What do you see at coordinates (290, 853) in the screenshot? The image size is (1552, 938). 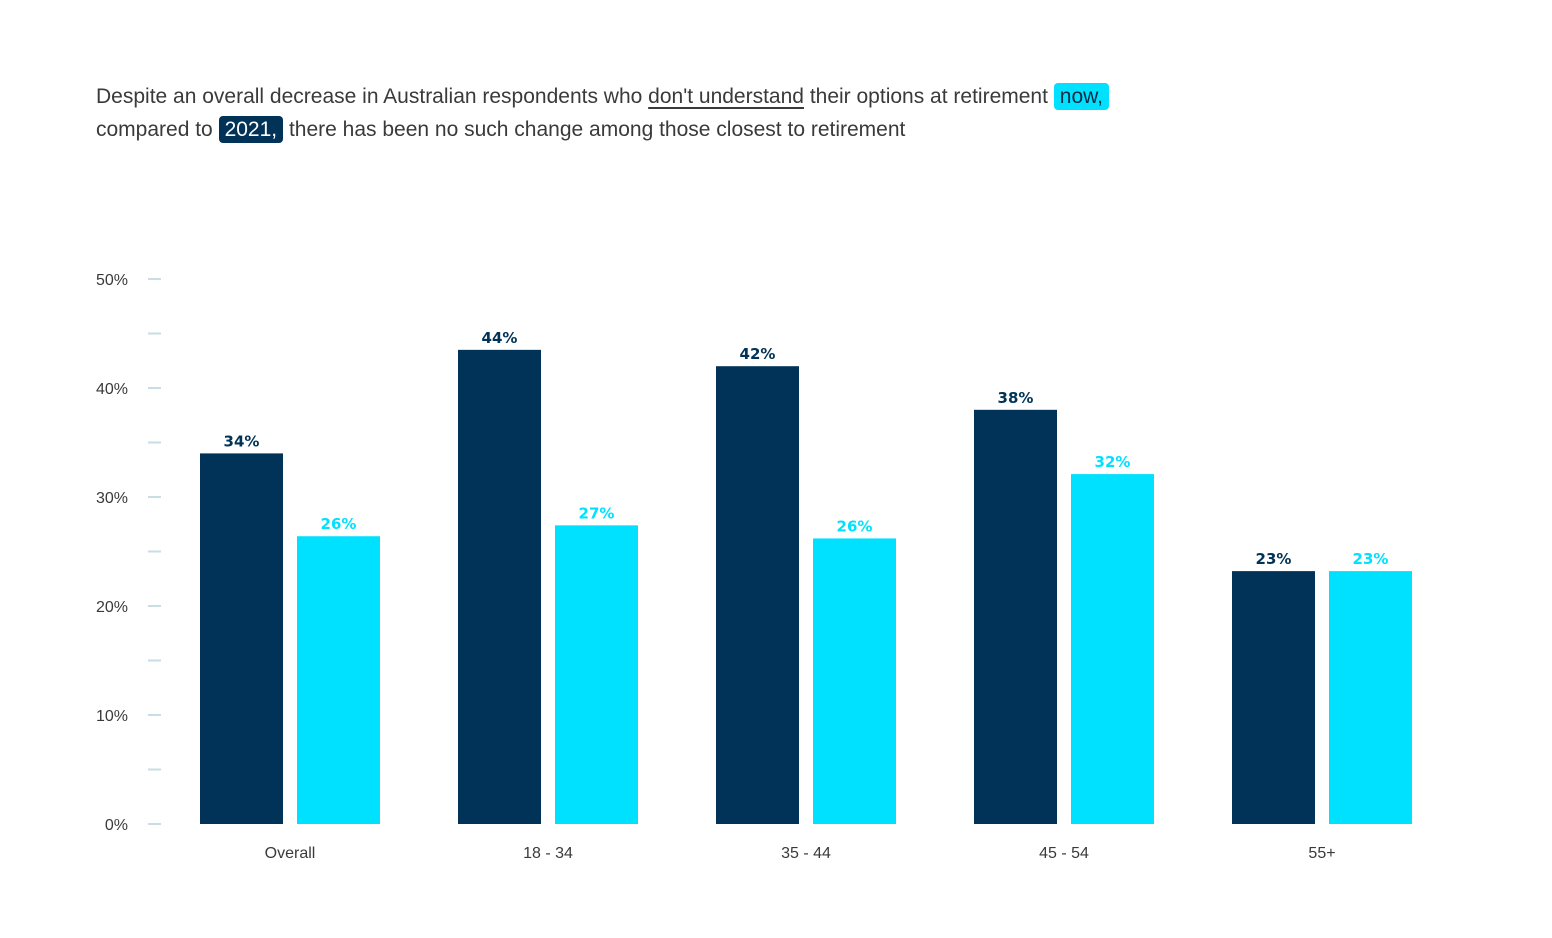 I see `x-axis-category-label: Overall` at bounding box center [290, 853].